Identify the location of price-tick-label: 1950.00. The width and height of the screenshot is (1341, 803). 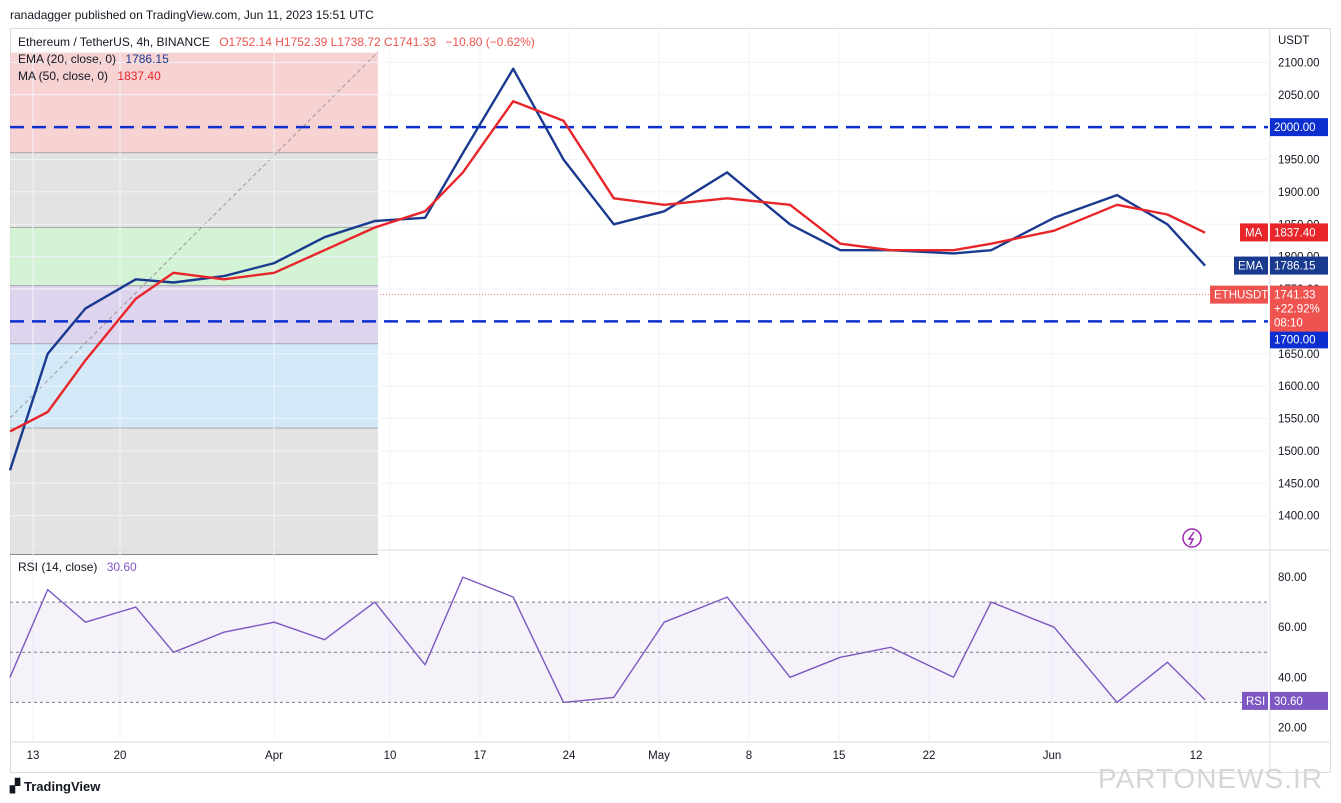
(1299, 161).